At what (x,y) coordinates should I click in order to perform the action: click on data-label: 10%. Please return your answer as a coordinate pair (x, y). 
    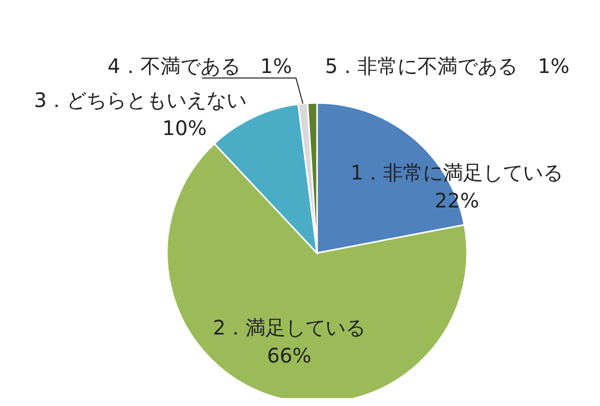
    Looking at the image, I should click on (184, 128).